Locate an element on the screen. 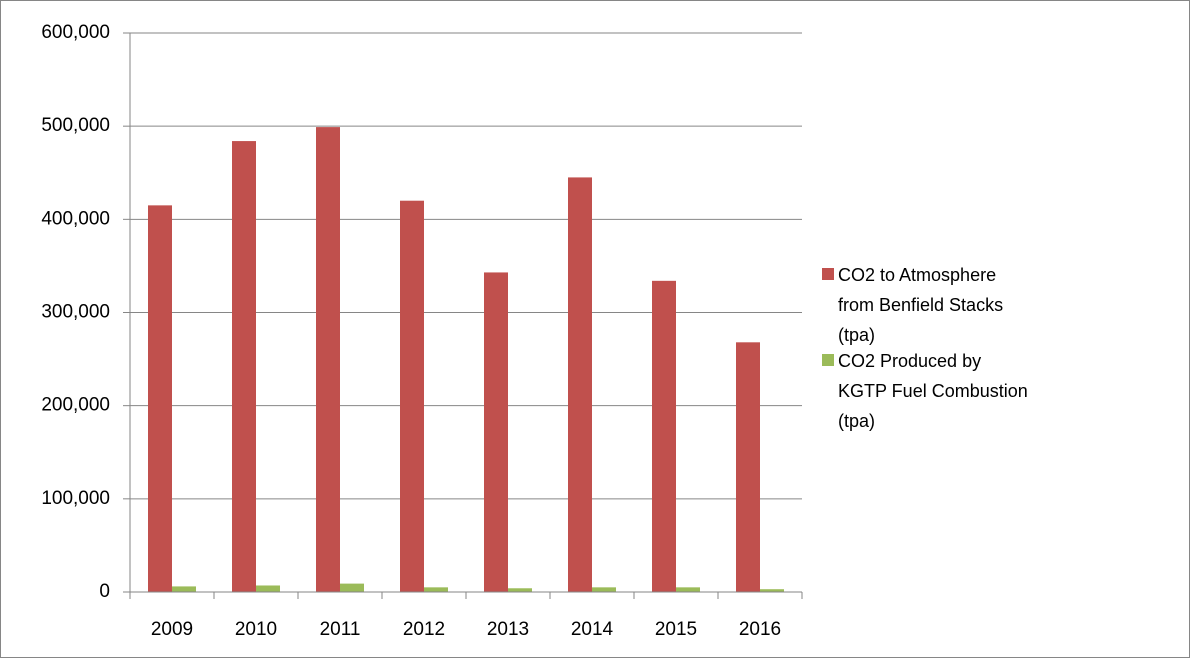 This screenshot has height=658, width=1190. y-tick-label: 200,000 is located at coordinates (75, 405).